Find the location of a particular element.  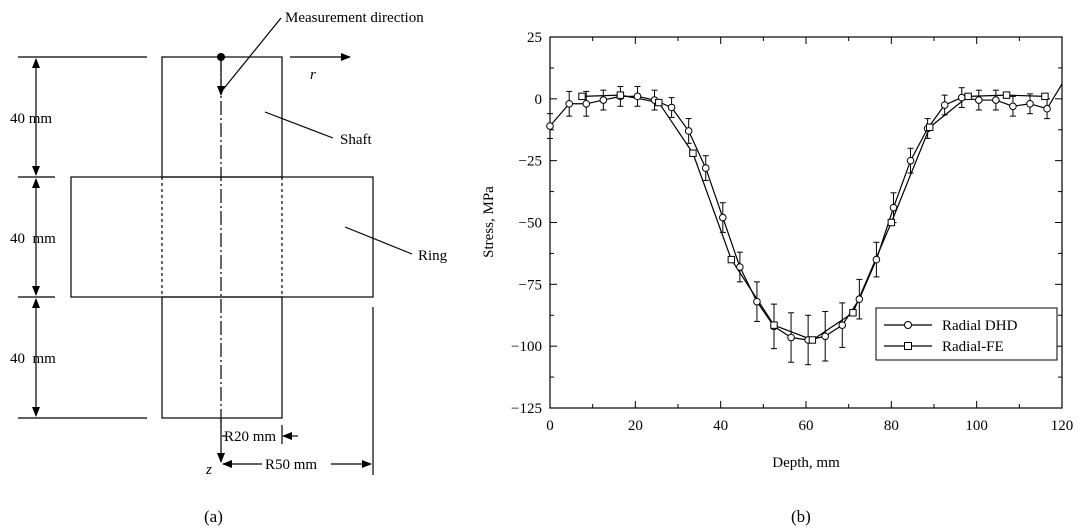

shaft-leader is located at coordinates (299, 125).